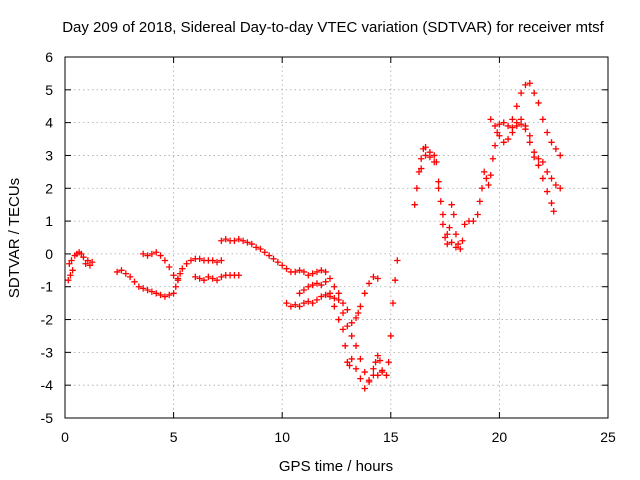 The height and width of the screenshot is (480, 640). Describe the element at coordinates (49, 221) in the screenshot. I see `y-tick-label: 1` at that location.